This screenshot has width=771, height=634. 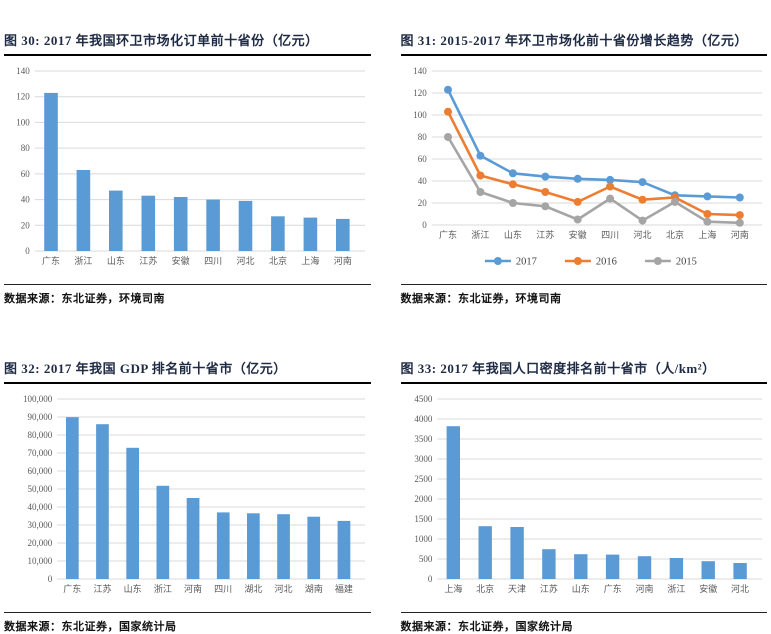 What do you see at coordinates (26, 200) in the screenshot?
I see `y-tick-label: 40` at bounding box center [26, 200].